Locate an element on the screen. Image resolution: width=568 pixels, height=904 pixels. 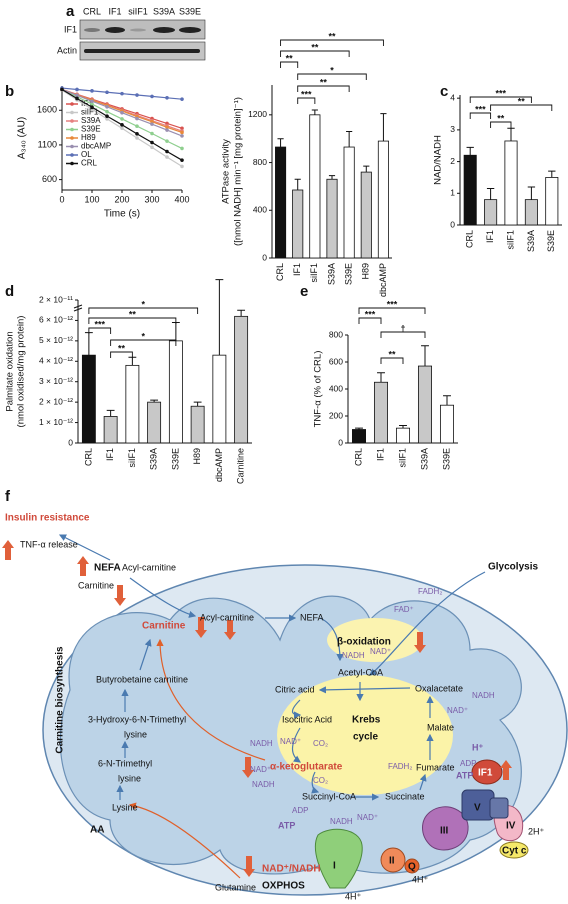
y-tick-label: 1600 is located at coordinates (47, 110).